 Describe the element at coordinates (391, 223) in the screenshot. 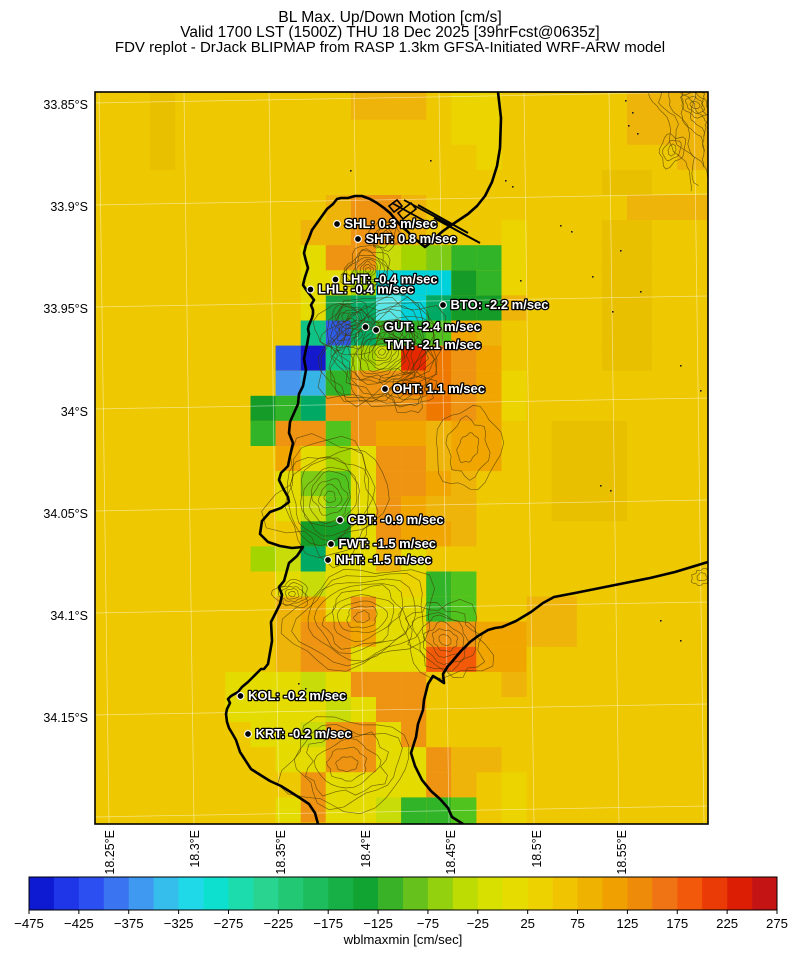

I see `svg-text: SHL: 0.3 m/sec` at that location.